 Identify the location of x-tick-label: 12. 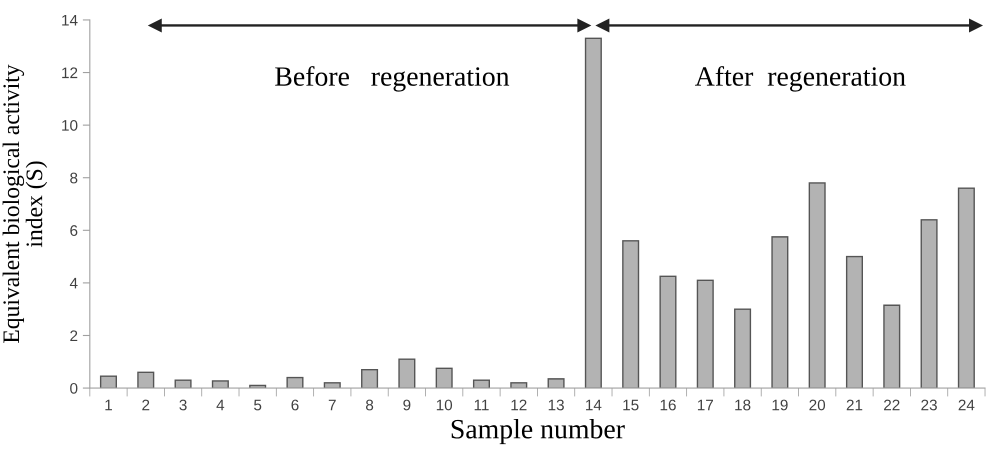
(519, 405).